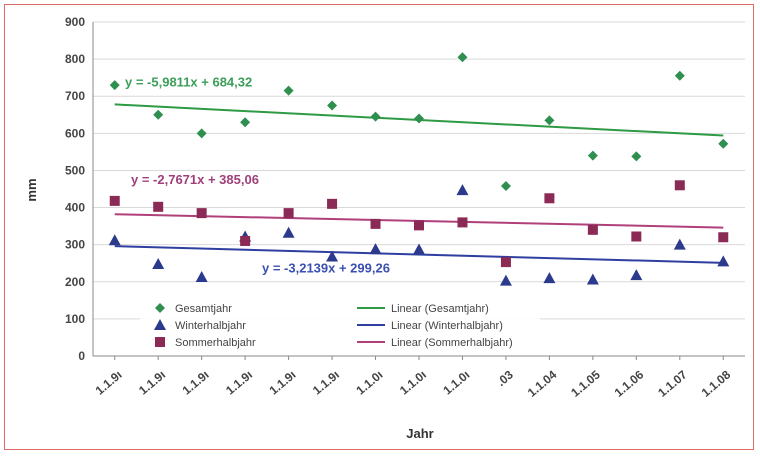  Describe the element at coordinates (75, 208) in the screenshot. I see `y-tick-label: 400` at that location.